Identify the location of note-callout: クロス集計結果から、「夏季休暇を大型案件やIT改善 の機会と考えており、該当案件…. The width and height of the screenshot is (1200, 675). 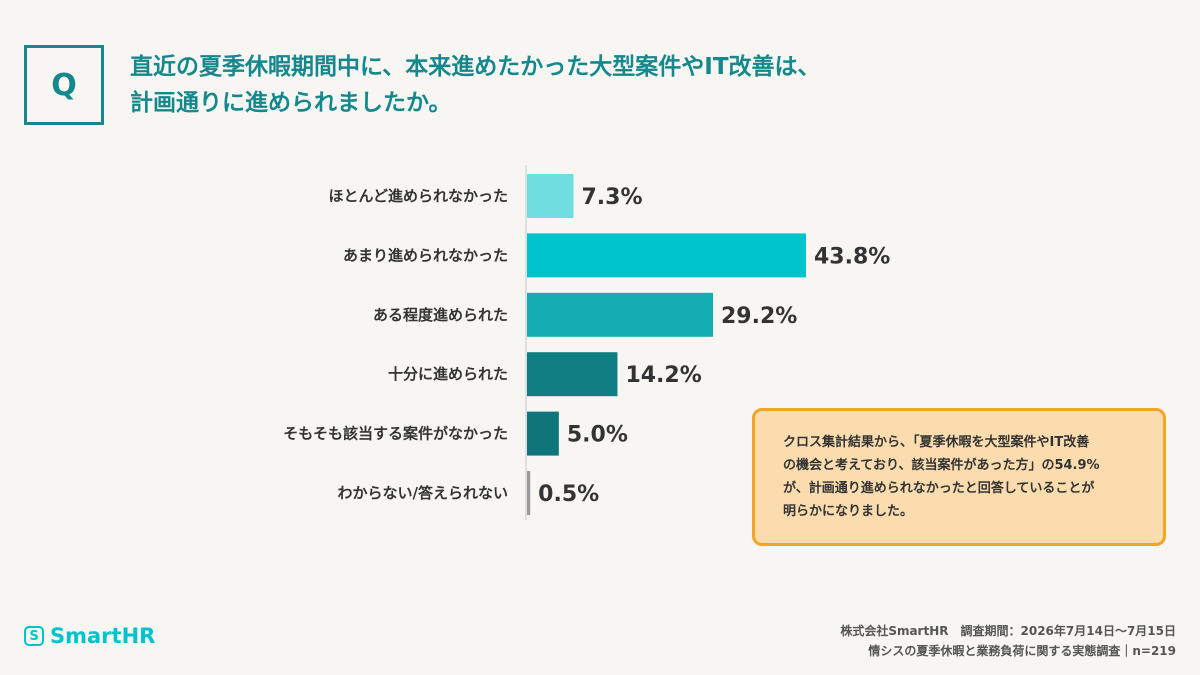
(959, 477).